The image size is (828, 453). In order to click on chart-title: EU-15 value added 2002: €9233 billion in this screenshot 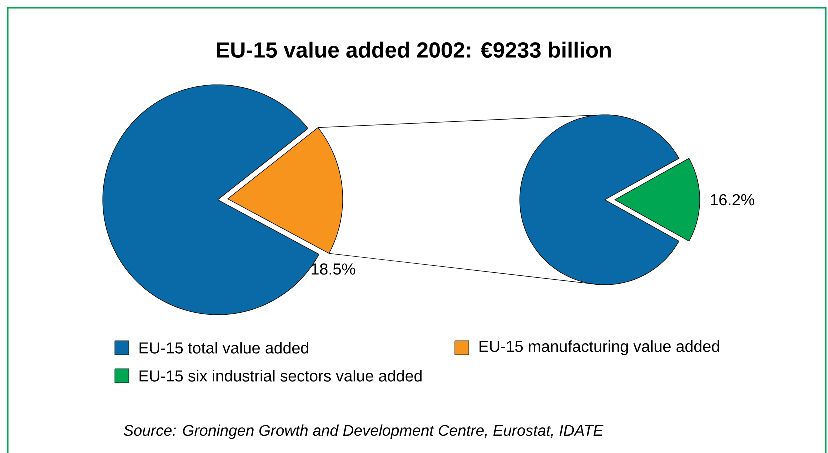, I will do `click(414, 50)`.